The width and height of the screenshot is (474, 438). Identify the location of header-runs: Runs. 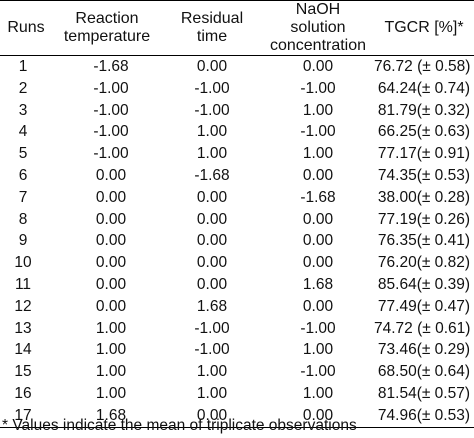
(26, 28).